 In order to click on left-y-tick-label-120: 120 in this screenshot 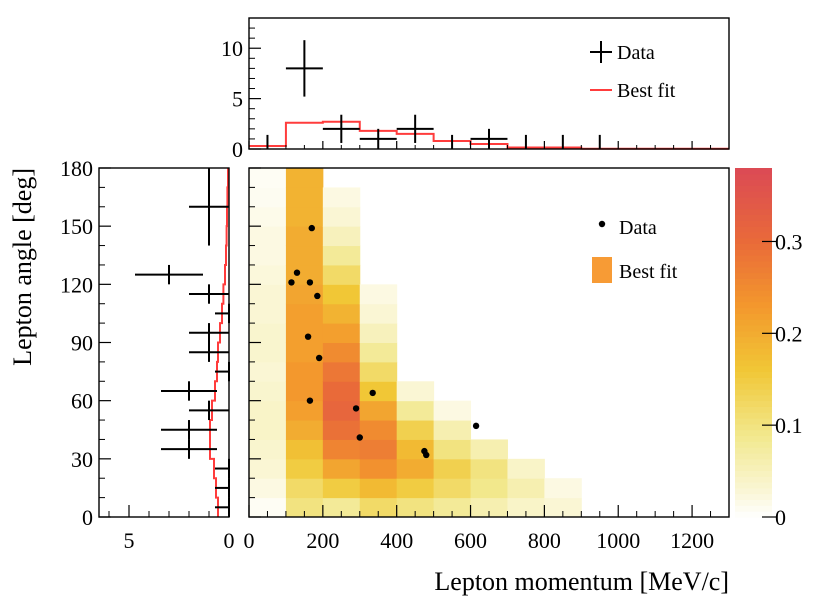, I will do `click(76, 284)`.